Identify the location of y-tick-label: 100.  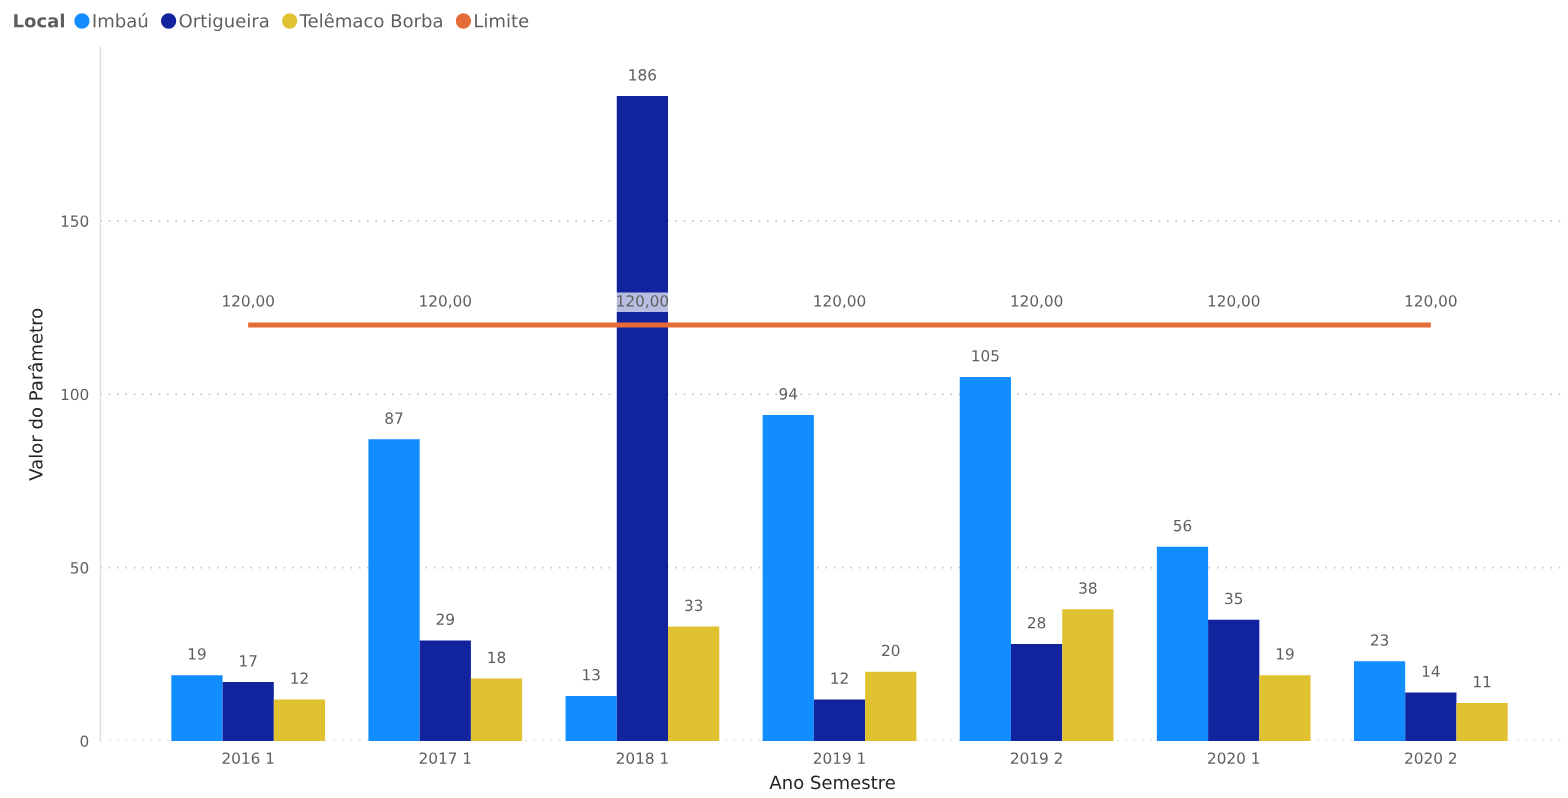
(75, 394).